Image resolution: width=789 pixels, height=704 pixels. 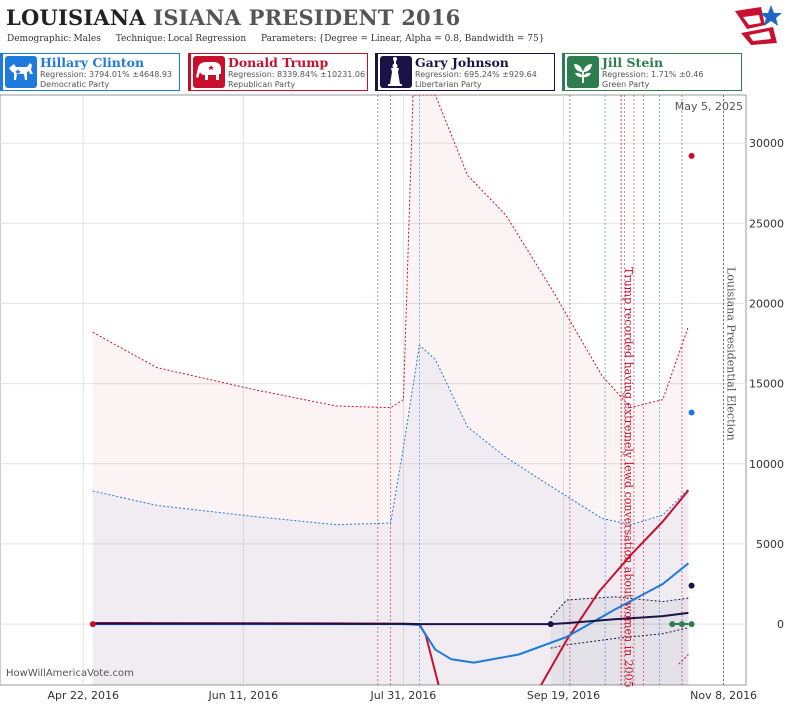 What do you see at coordinates (262, 84) in the screenshot?
I see `candidate-party: Republican Party` at bounding box center [262, 84].